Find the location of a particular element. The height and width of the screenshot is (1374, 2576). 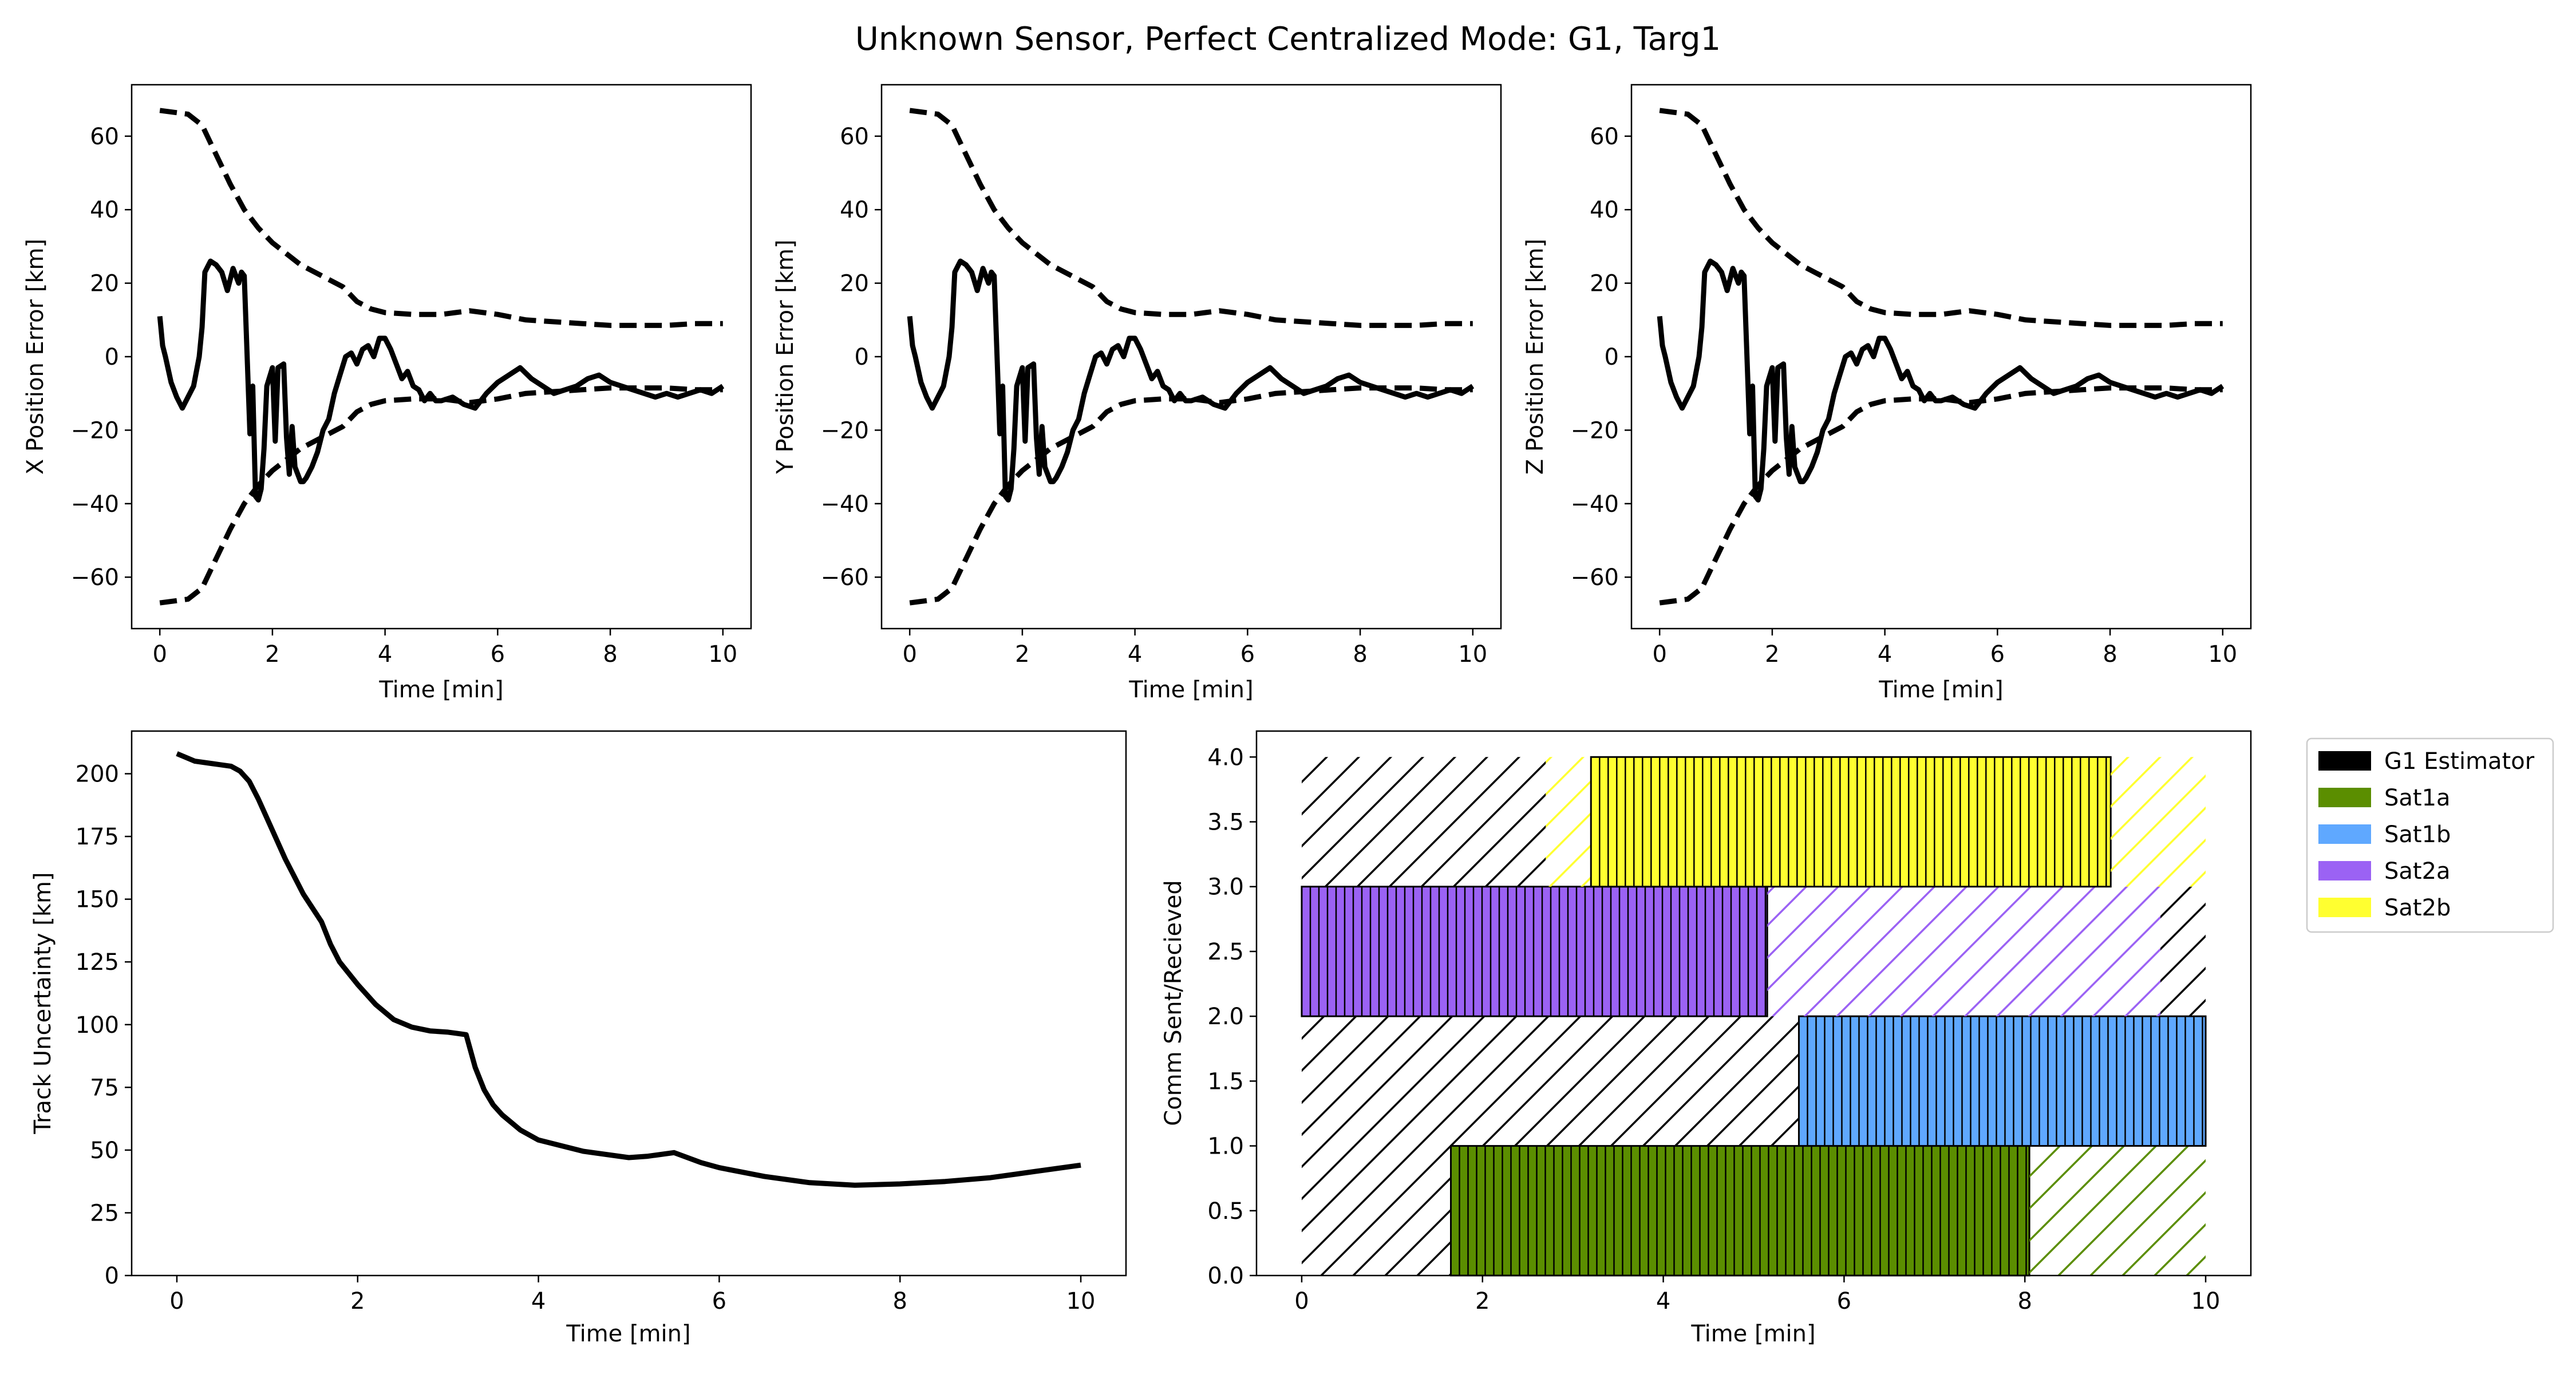

comm-xtick-label: 10 is located at coordinates (2206, 1301).